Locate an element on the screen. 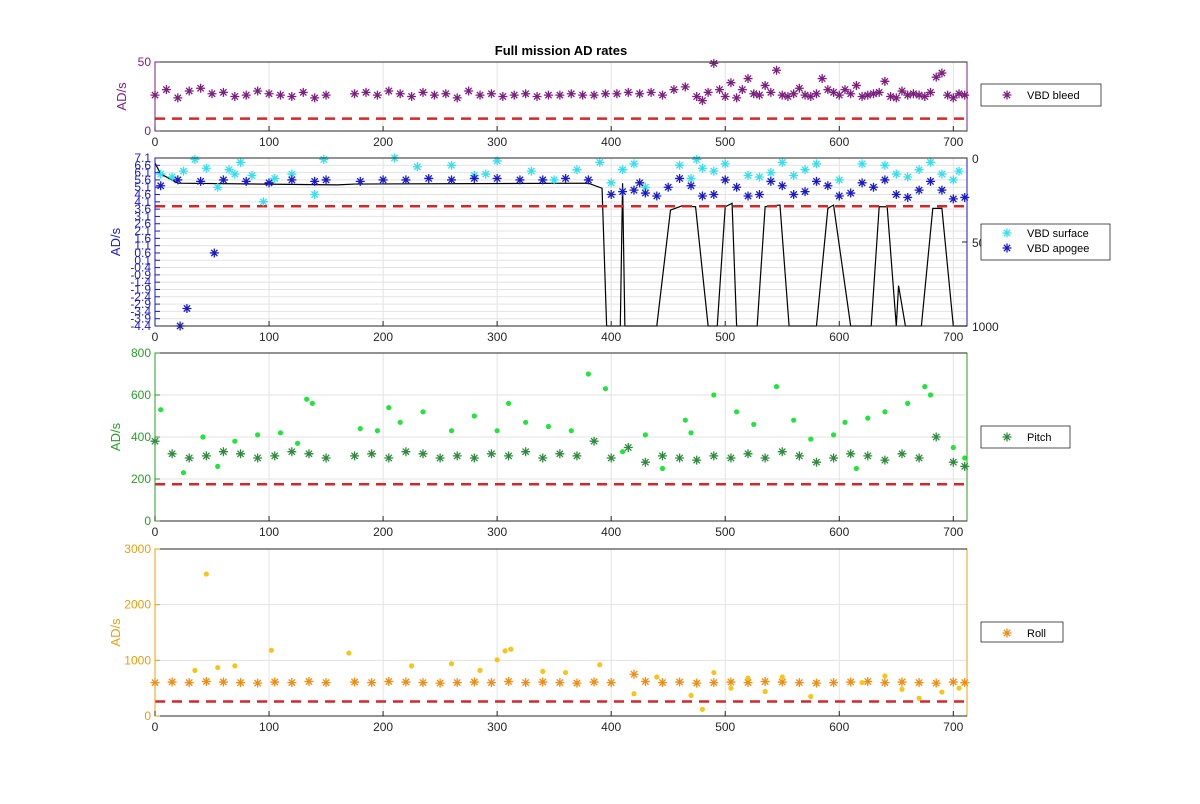  y2-tick-label: 0 is located at coordinates (975, 159).